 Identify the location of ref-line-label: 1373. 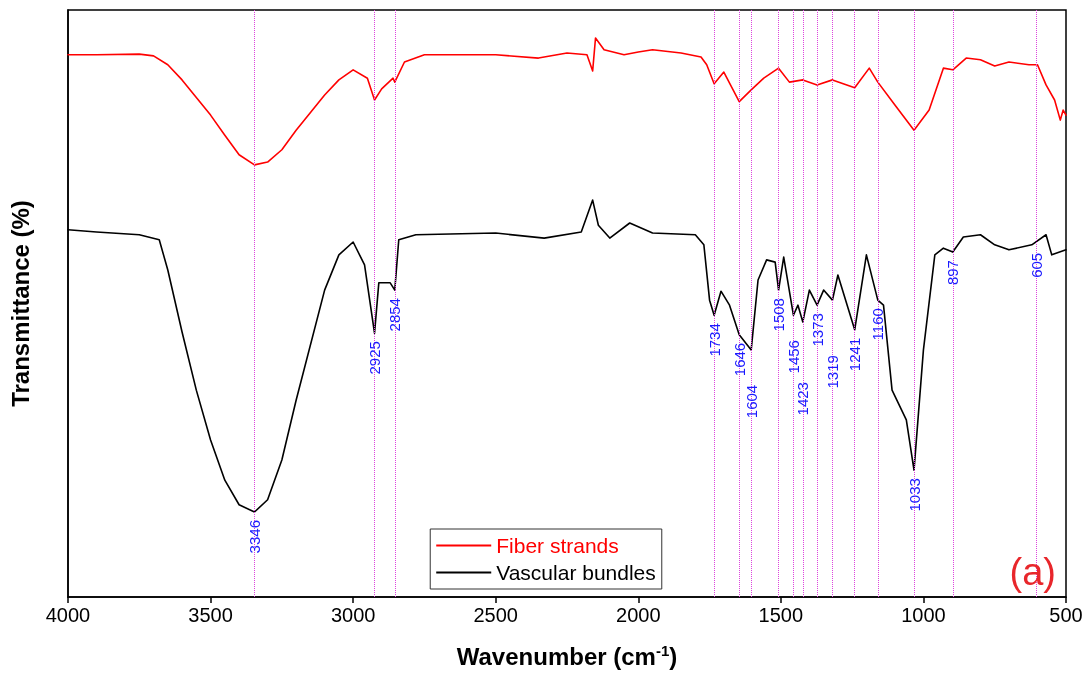
(817, 330).